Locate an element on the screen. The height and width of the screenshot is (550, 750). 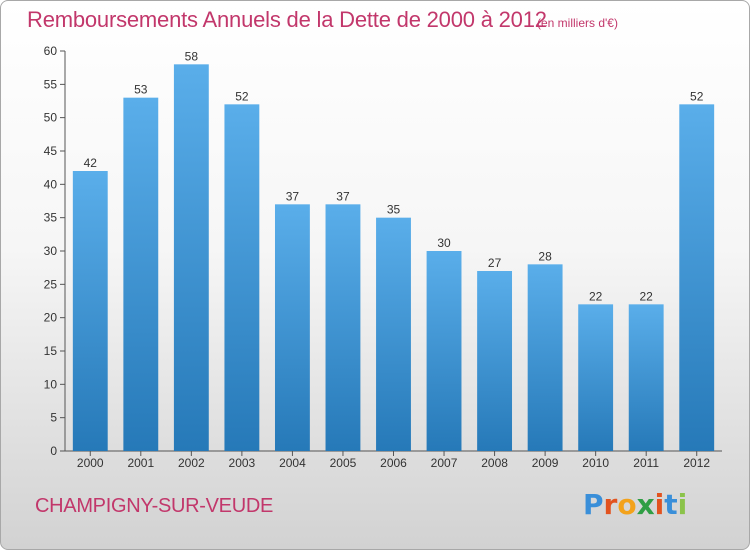
y-tick-label: 35 is located at coordinates (51, 218).